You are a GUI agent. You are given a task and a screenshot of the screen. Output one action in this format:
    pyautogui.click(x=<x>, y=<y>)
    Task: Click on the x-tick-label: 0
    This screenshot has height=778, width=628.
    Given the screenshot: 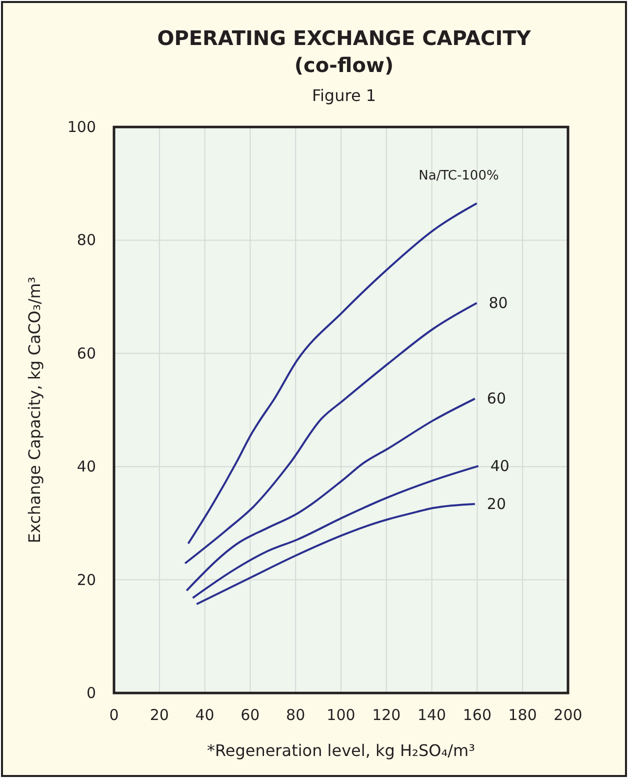 What is the action you would take?
    pyautogui.click(x=114, y=715)
    